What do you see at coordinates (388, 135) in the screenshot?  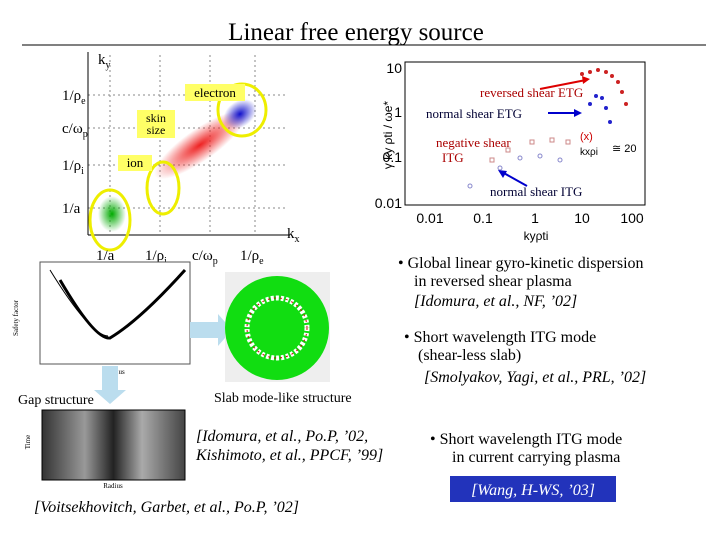 I see `y-axis-label: γ ky ρti / ωe*` at bounding box center [388, 135].